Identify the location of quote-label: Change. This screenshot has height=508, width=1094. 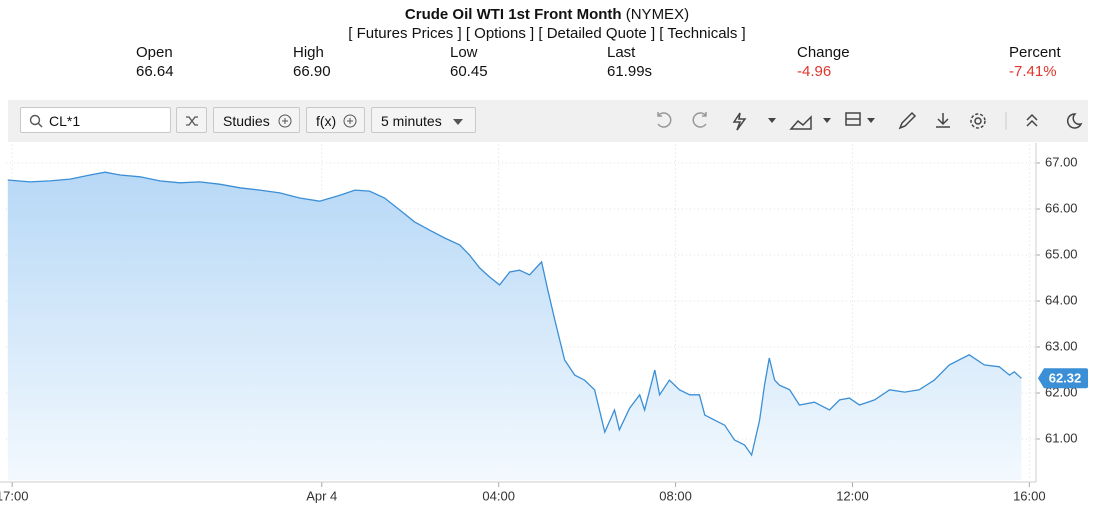
(823, 52).